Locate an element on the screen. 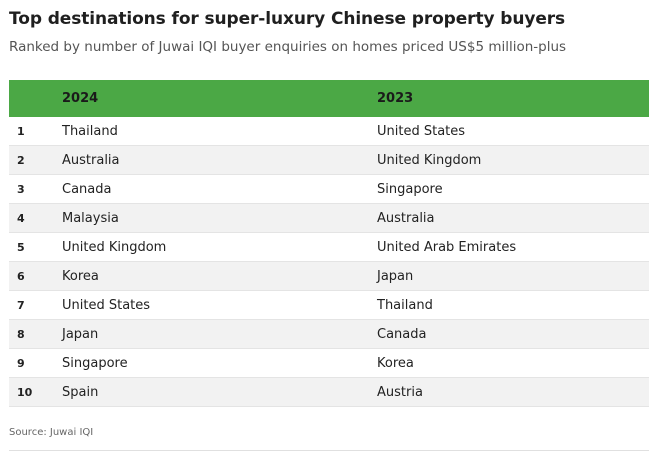 This screenshot has width=667, height=453. rank-cell: 6 is located at coordinates (21, 276).